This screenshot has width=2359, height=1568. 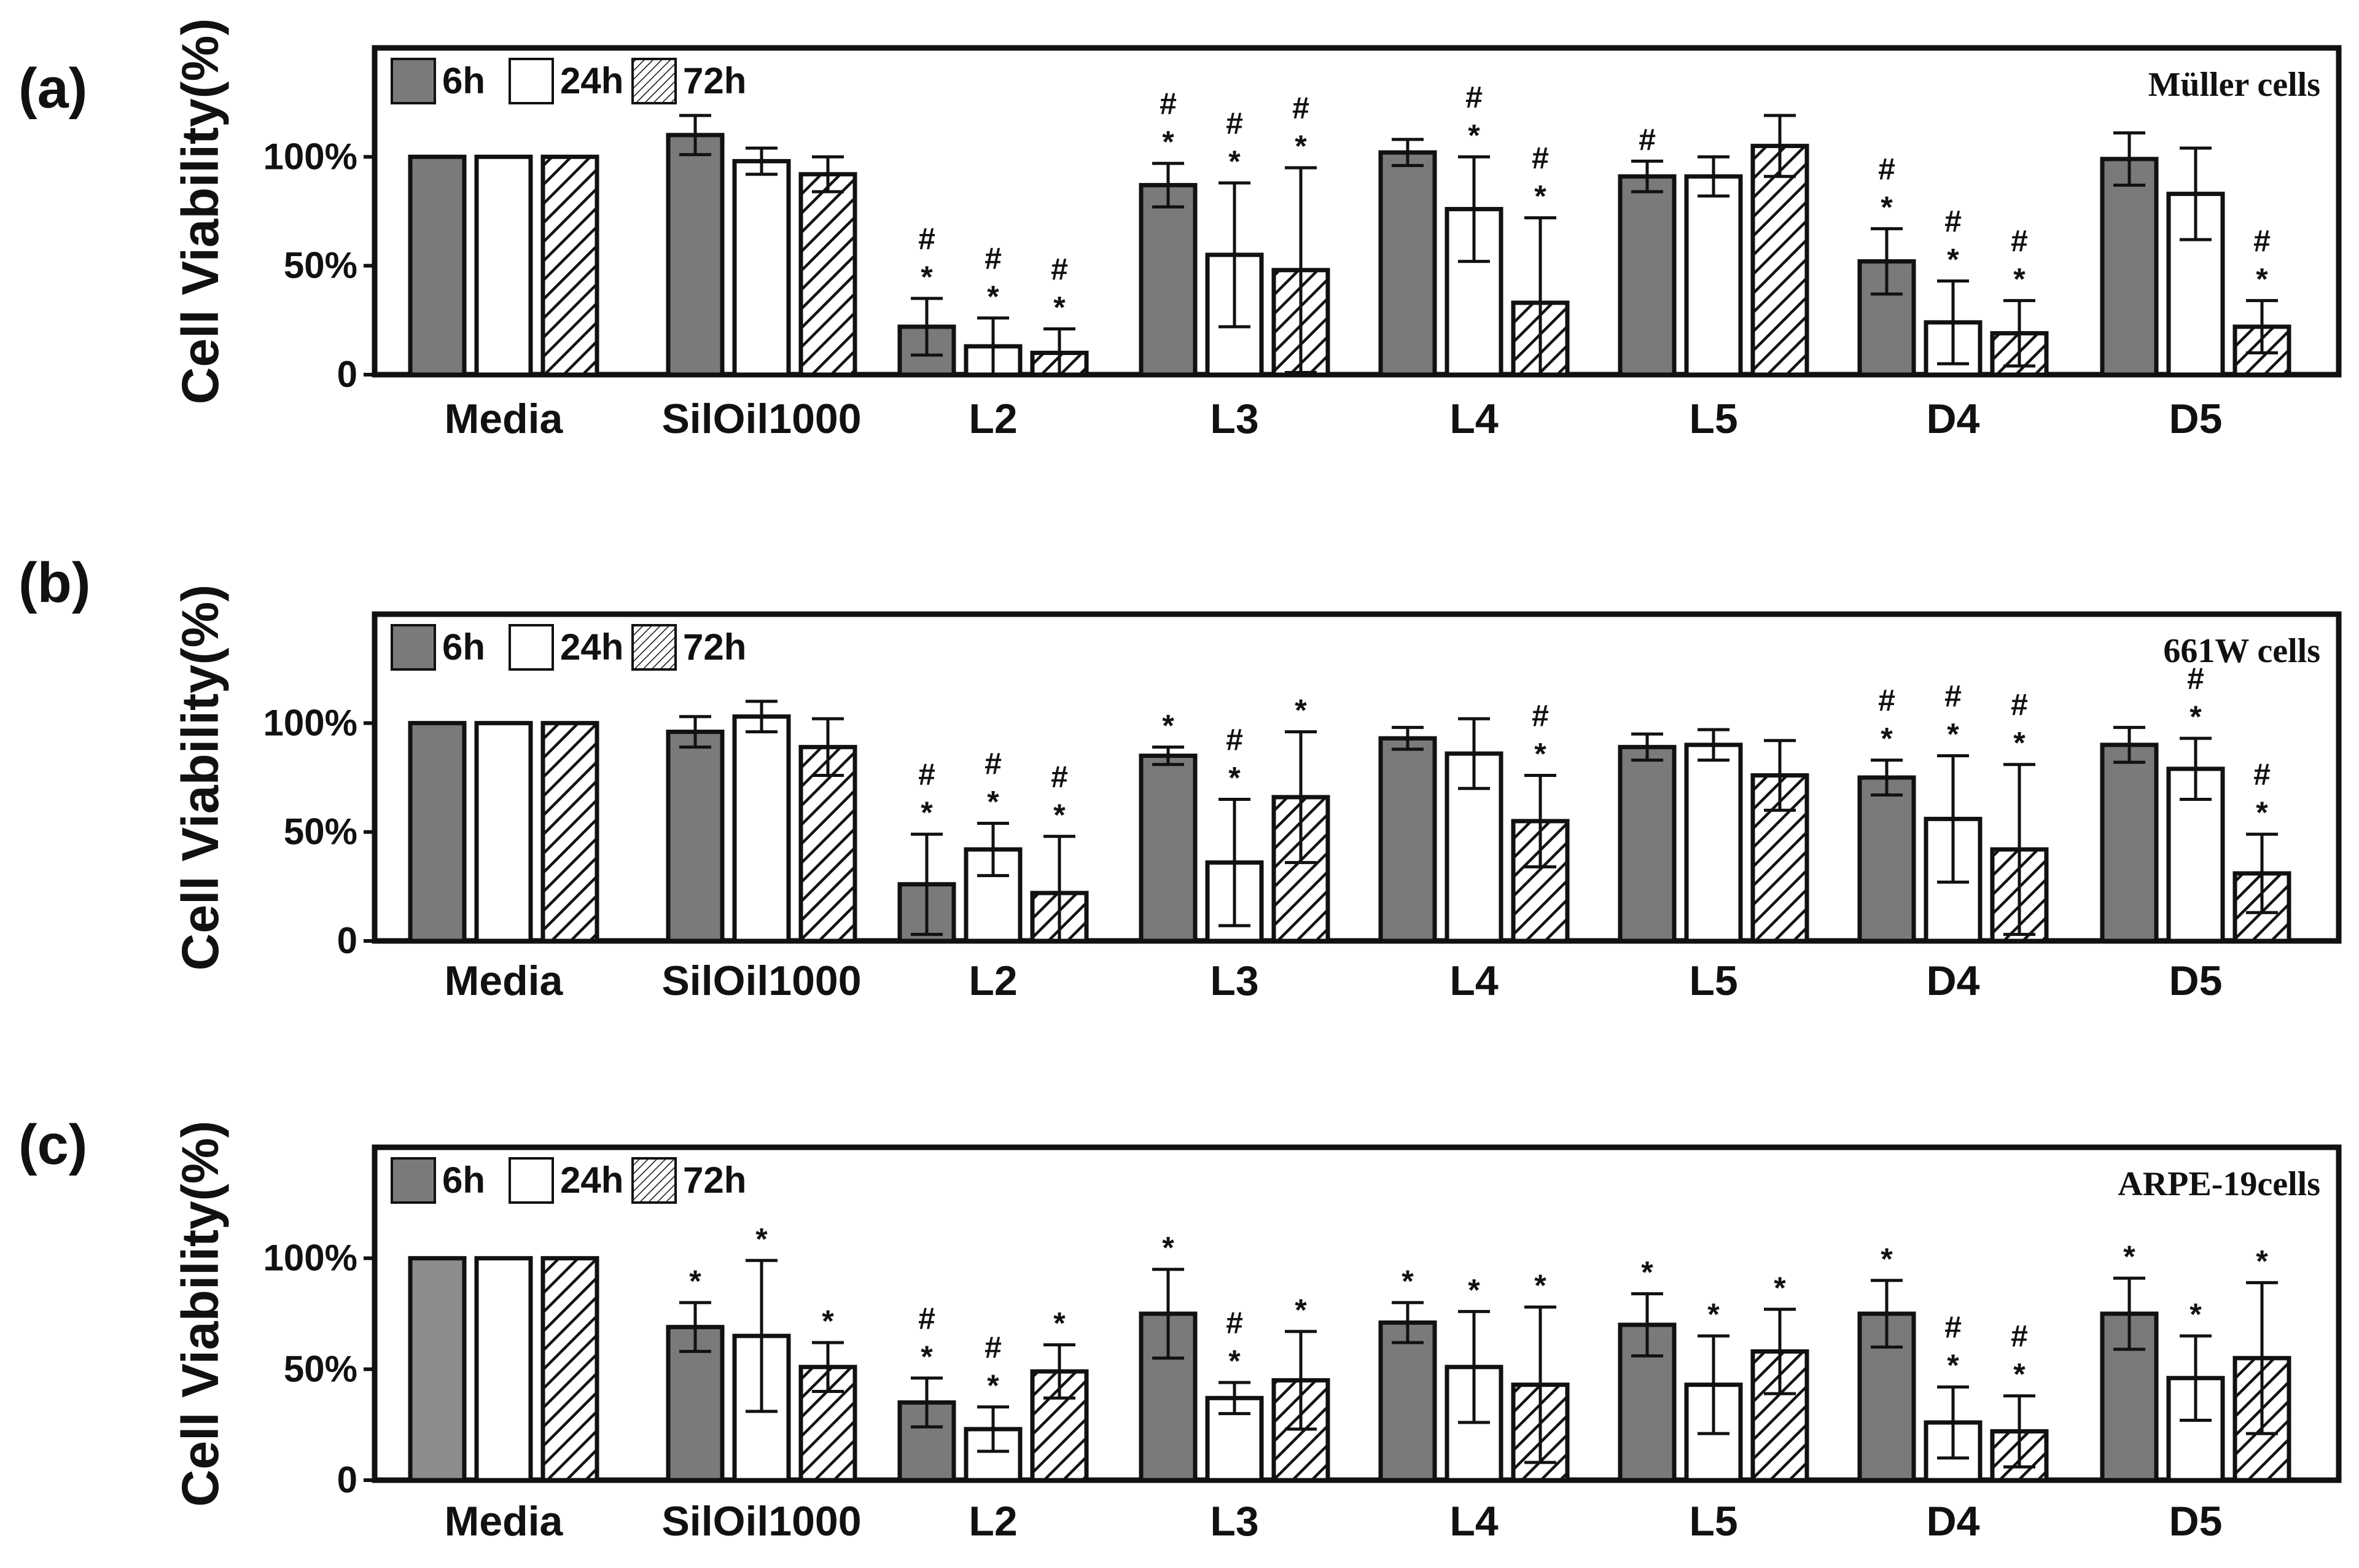 What do you see at coordinates (54, 583) in the screenshot?
I see `panel-label: (b)` at bounding box center [54, 583].